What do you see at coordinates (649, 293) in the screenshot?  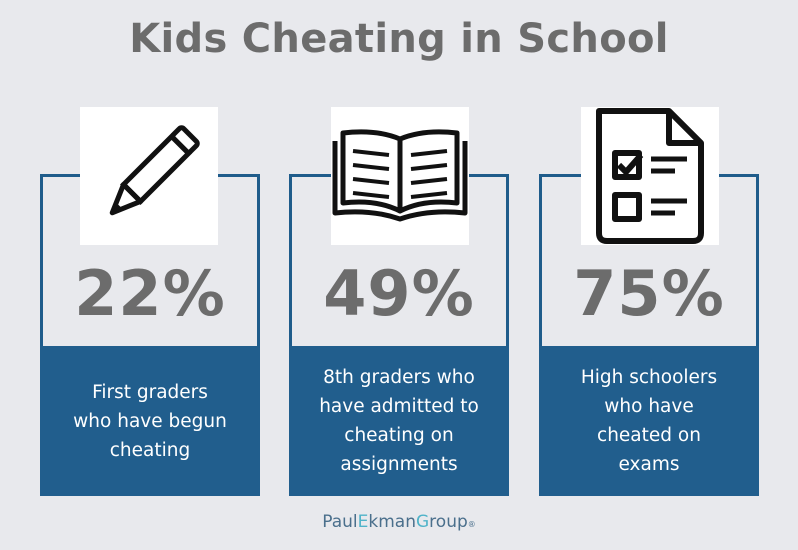 I see `stat-percent: 75%` at bounding box center [649, 293].